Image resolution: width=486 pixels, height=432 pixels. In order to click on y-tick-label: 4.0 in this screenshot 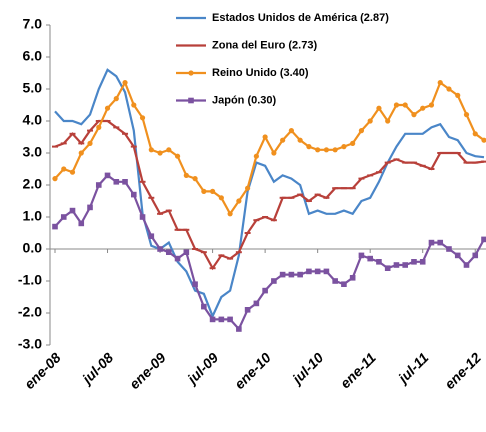, I will do `click(33, 120)`.